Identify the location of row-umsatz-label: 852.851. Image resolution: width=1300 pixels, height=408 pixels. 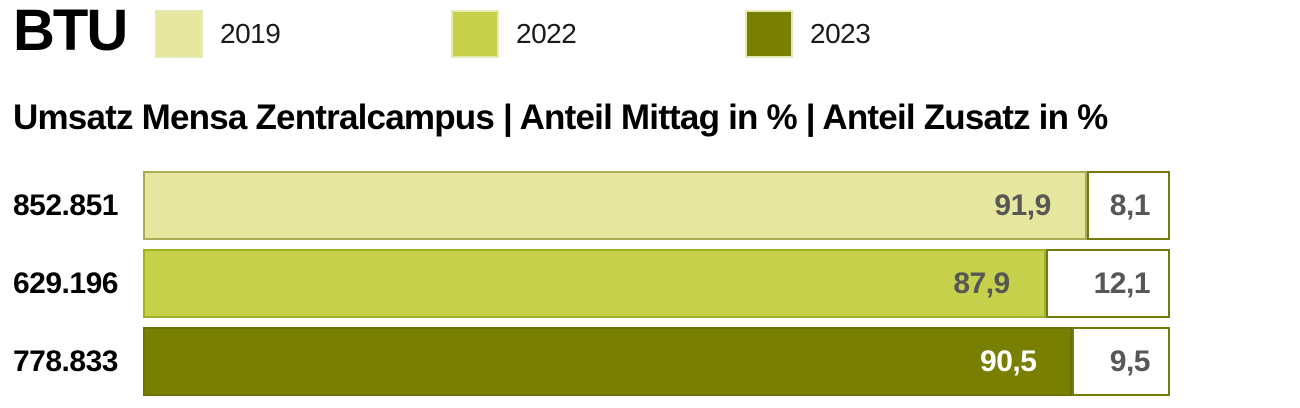
(65, 205).